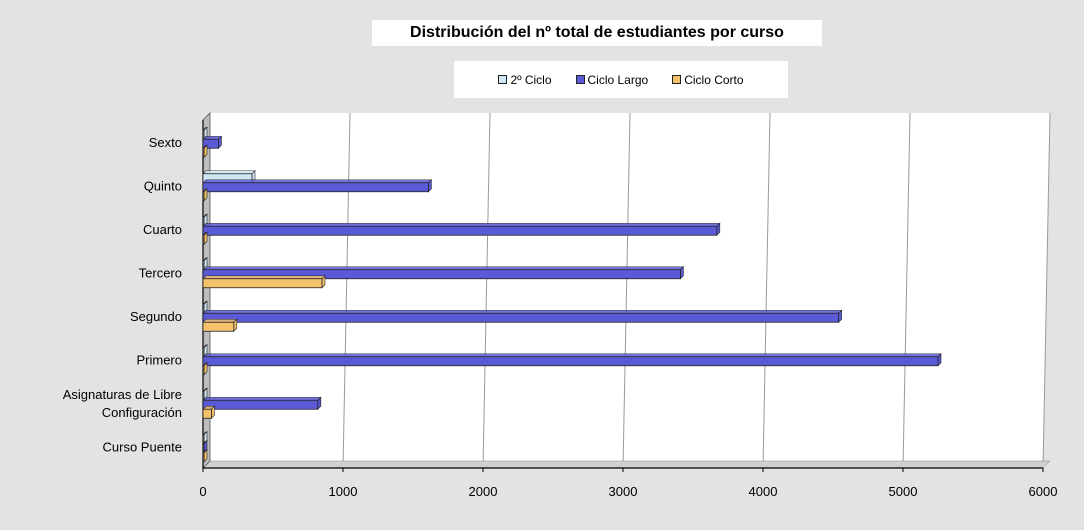  I want to click on legend-entry-ciclo-corto: Ciclo Corto, so click(708, 79).